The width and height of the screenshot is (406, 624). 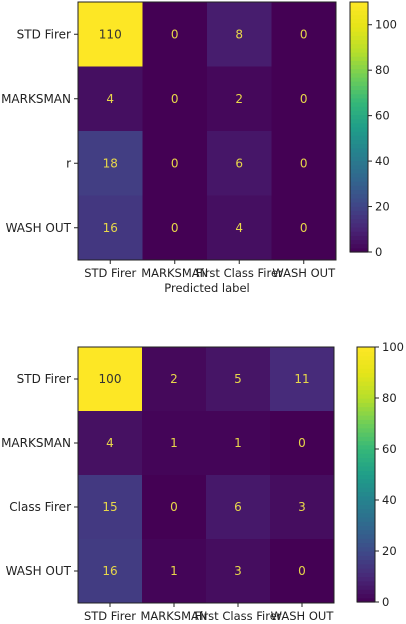 I want to click on y-tick-label: WASH OUT, so click(x=39, y=228).